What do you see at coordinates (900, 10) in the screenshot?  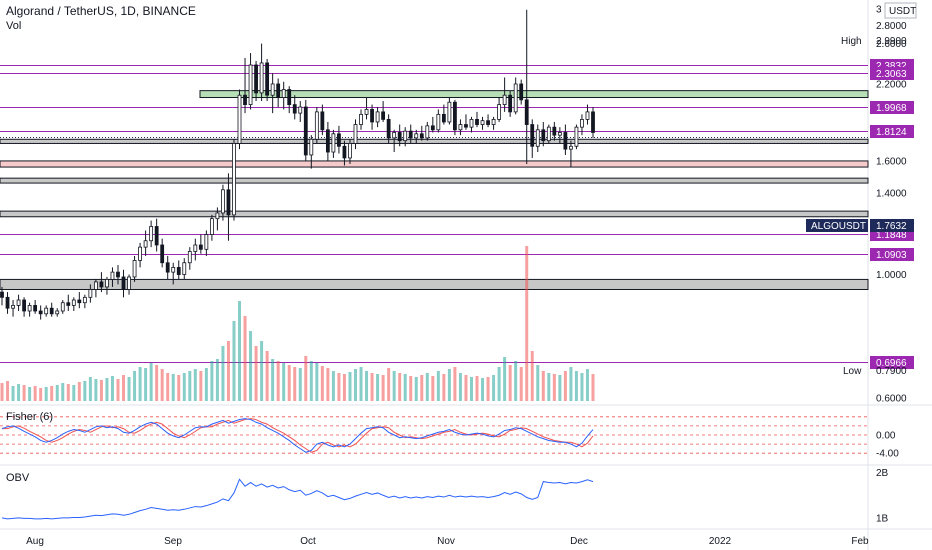 I see `currency-box` at bounding box center [900, 10].